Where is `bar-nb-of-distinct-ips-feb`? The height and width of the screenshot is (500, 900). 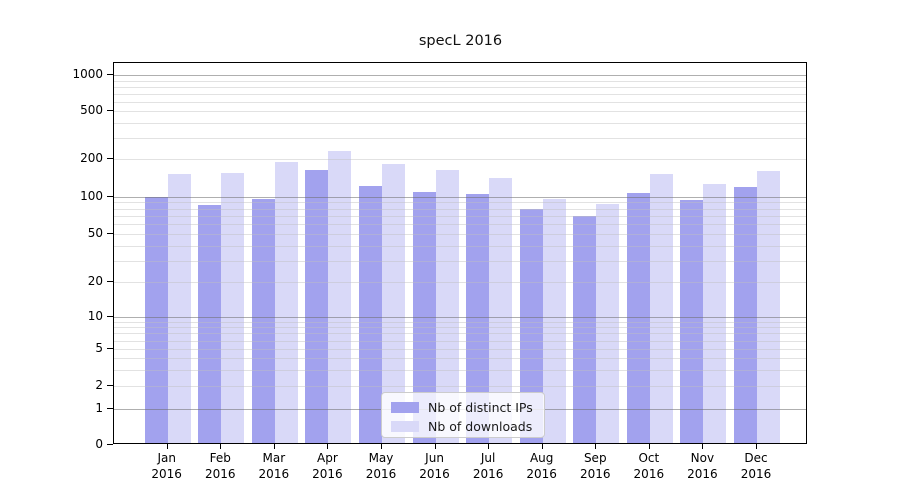
bar-nb-of-distinct-ips-feb is located at coordinates (210, 323).